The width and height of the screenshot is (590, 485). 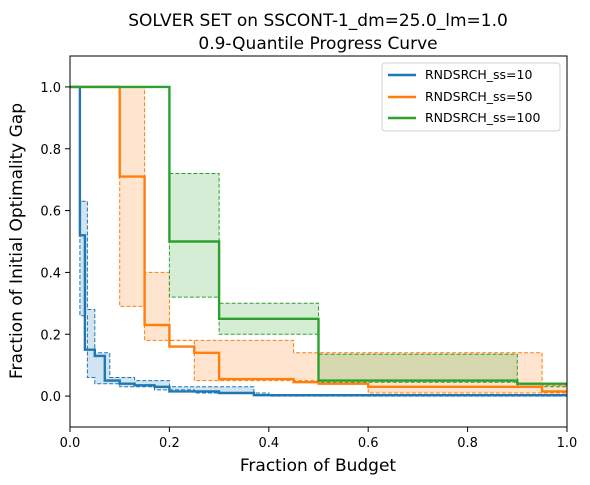 I want to click on y-tick-label: 0.2, so click(x=50, y=335).